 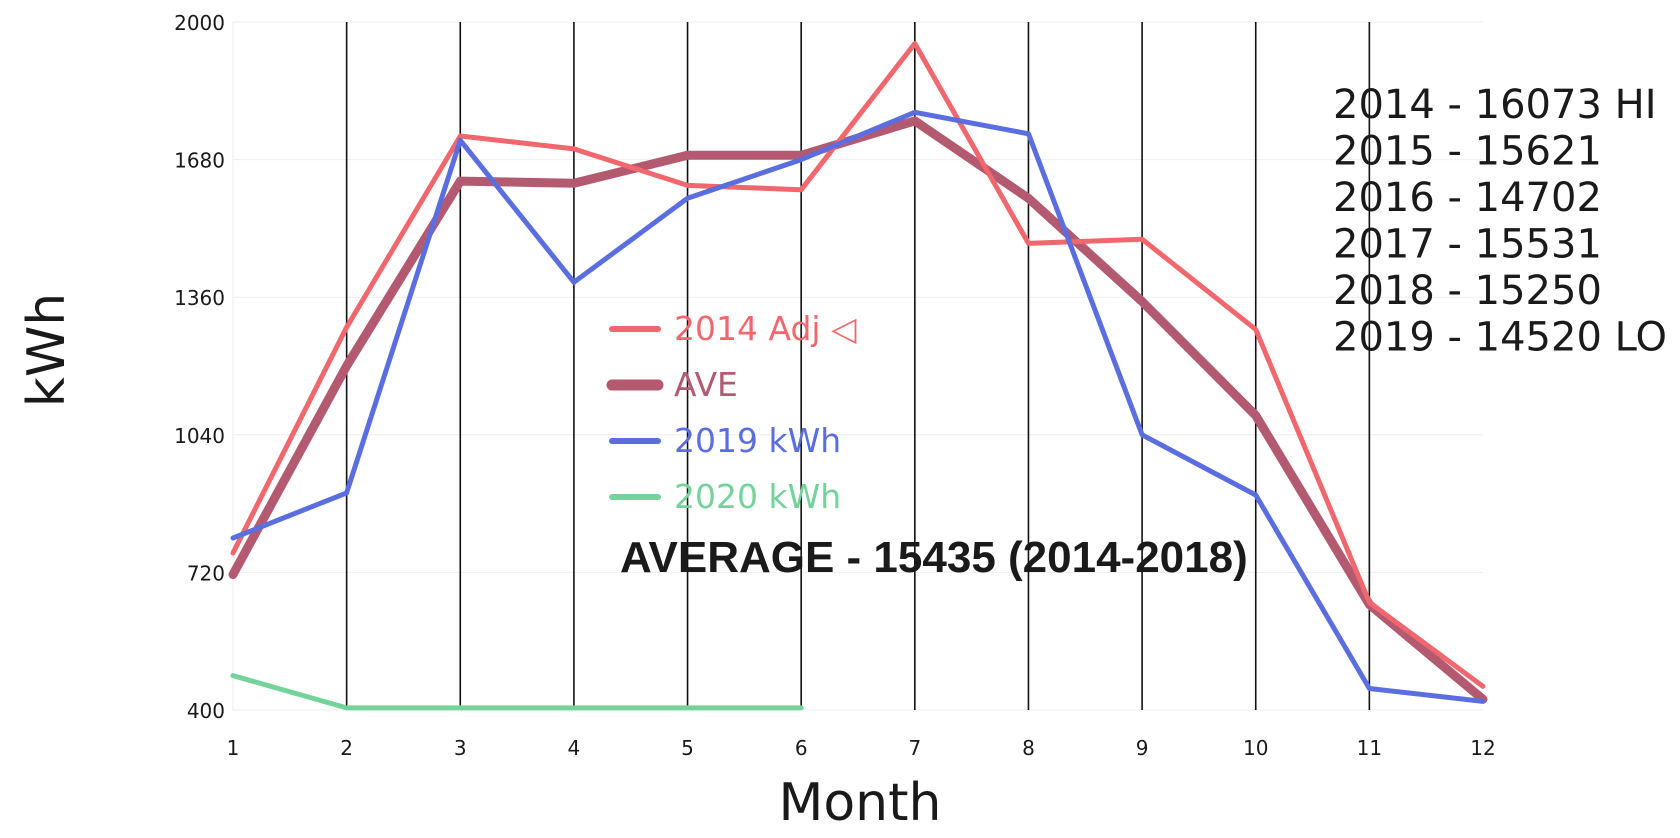 I want to click on y-tick-label: 720, so click(x=206, y=573).